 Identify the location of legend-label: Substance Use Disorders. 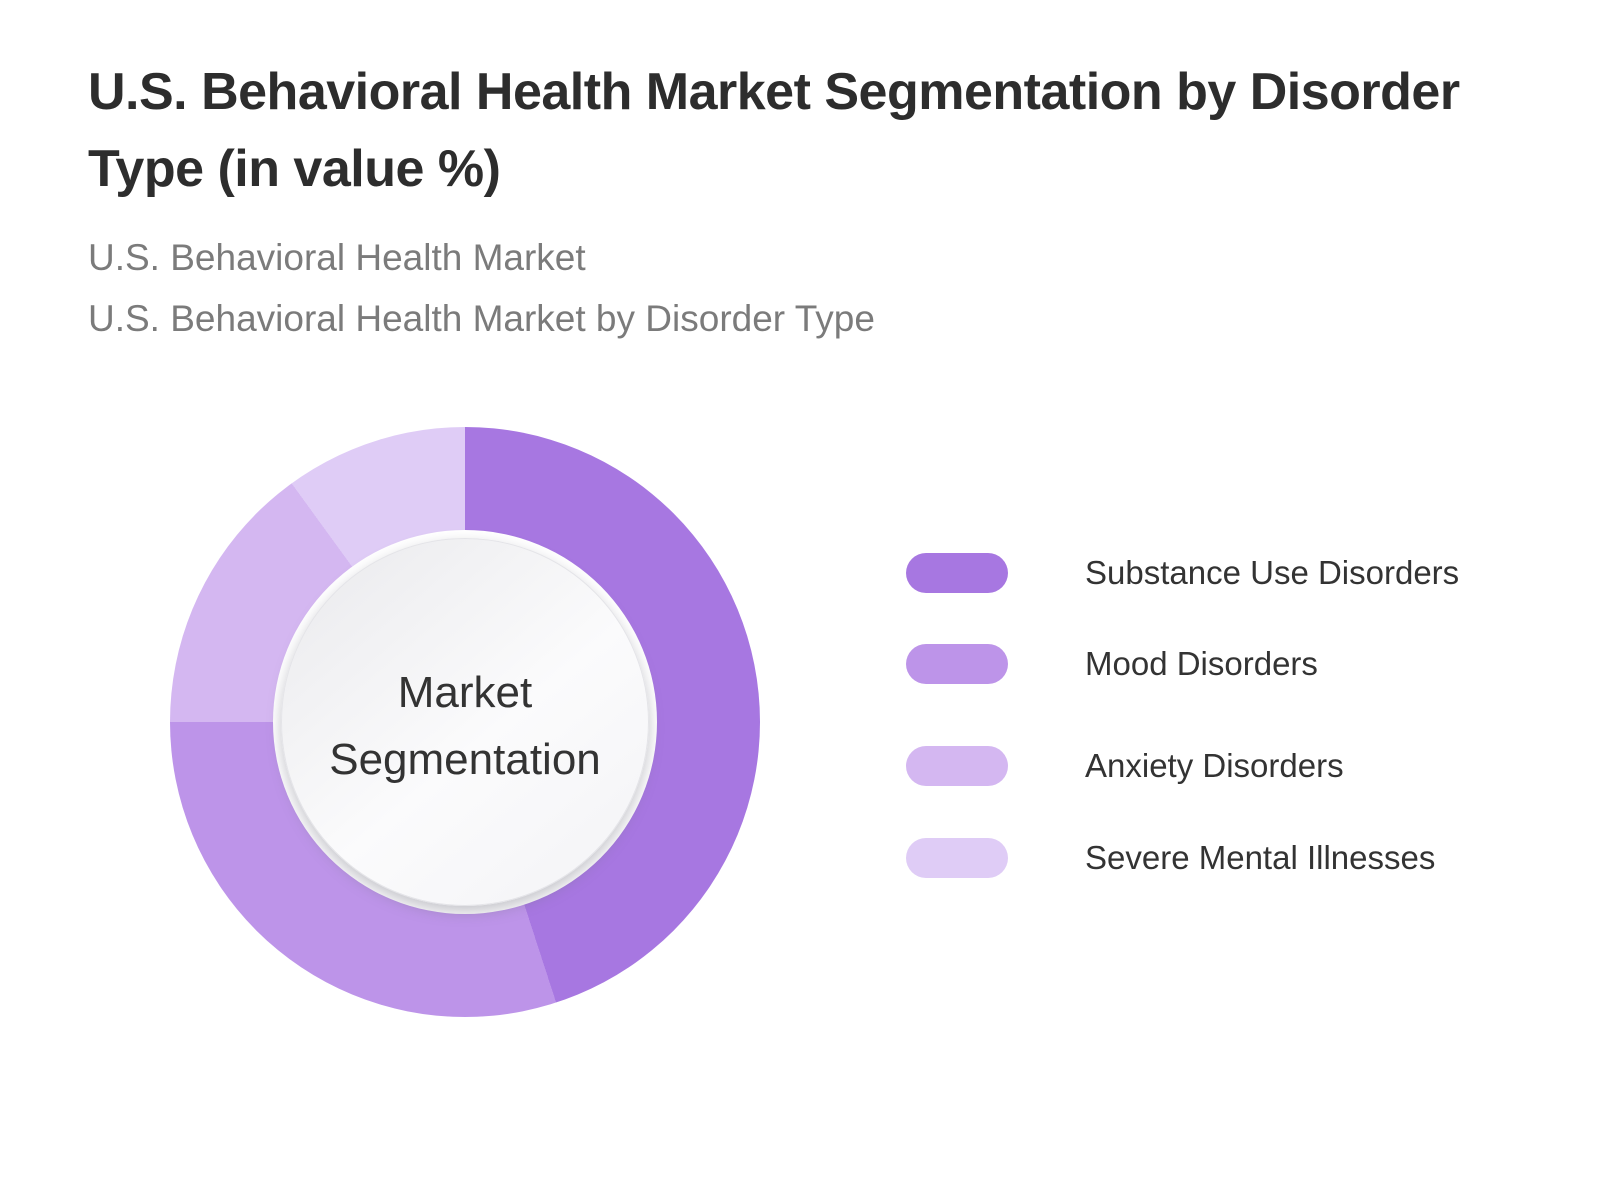
(1272, 572).